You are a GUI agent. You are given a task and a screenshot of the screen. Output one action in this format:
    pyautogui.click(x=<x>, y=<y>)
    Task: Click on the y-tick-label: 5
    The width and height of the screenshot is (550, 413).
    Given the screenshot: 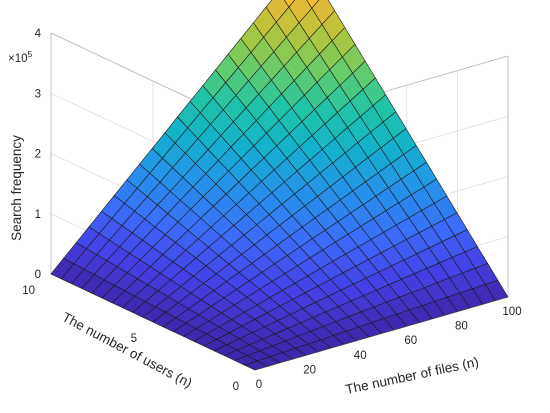 What is the action you would take?
    pyautogui.click(x=134, y=339)
    